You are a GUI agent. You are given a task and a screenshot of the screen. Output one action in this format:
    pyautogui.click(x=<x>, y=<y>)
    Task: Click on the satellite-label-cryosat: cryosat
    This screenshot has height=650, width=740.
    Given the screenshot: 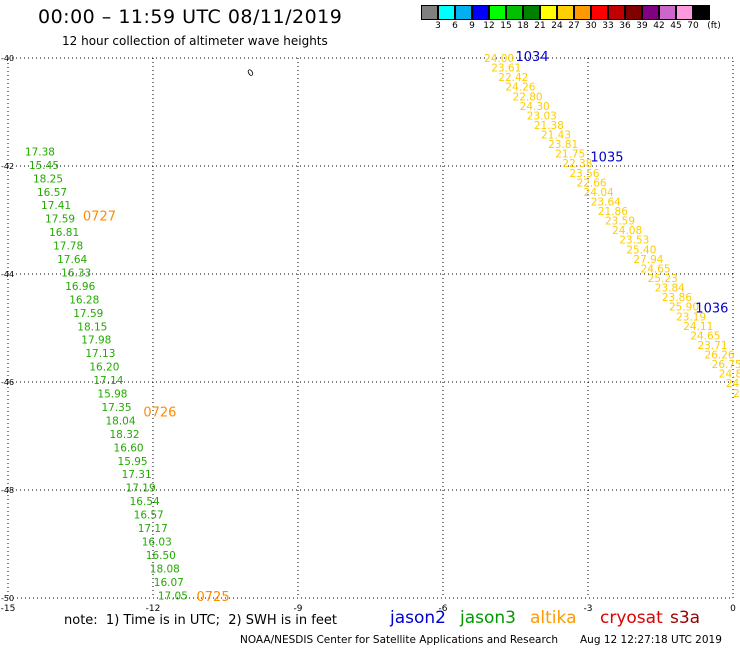 What is the action you would take?
    pyautogui.click(x=631, y=618)
    